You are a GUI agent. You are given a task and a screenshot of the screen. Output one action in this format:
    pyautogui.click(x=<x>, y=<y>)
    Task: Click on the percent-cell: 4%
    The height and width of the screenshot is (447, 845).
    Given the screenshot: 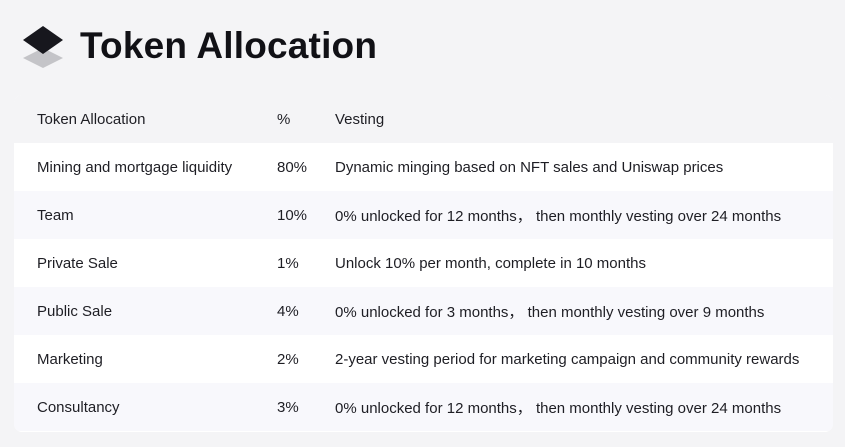 What is the action you would take?
    pyautogui.click(x=288, y=311)
    